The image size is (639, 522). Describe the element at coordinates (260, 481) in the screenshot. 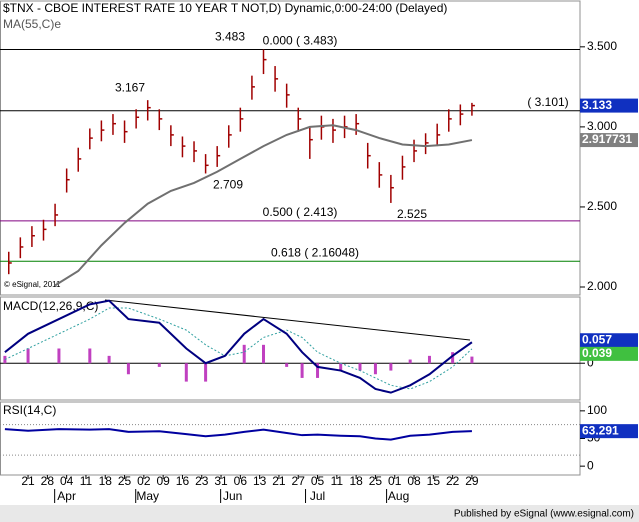

I see `x-tick-label: 13` at that location.